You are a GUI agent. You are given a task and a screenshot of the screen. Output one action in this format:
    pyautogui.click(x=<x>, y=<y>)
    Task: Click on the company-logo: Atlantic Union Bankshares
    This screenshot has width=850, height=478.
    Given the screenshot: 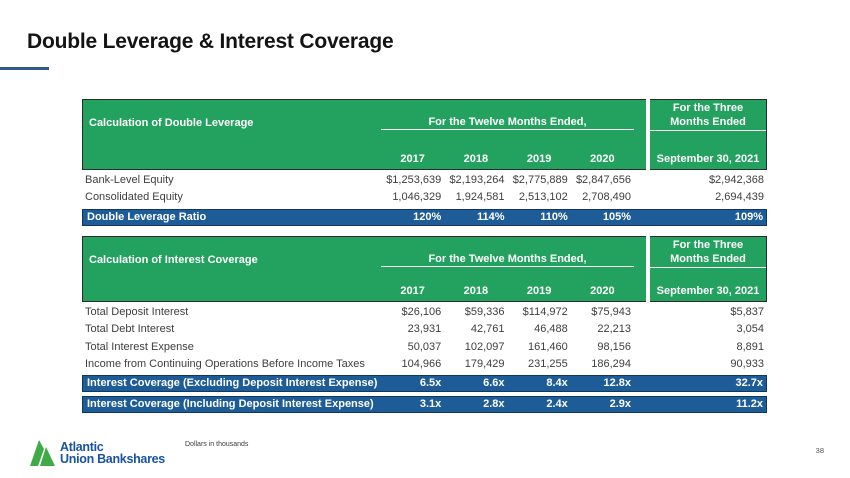 What is the action you would take?
    pyautogui.click(x=97, y=452)
    